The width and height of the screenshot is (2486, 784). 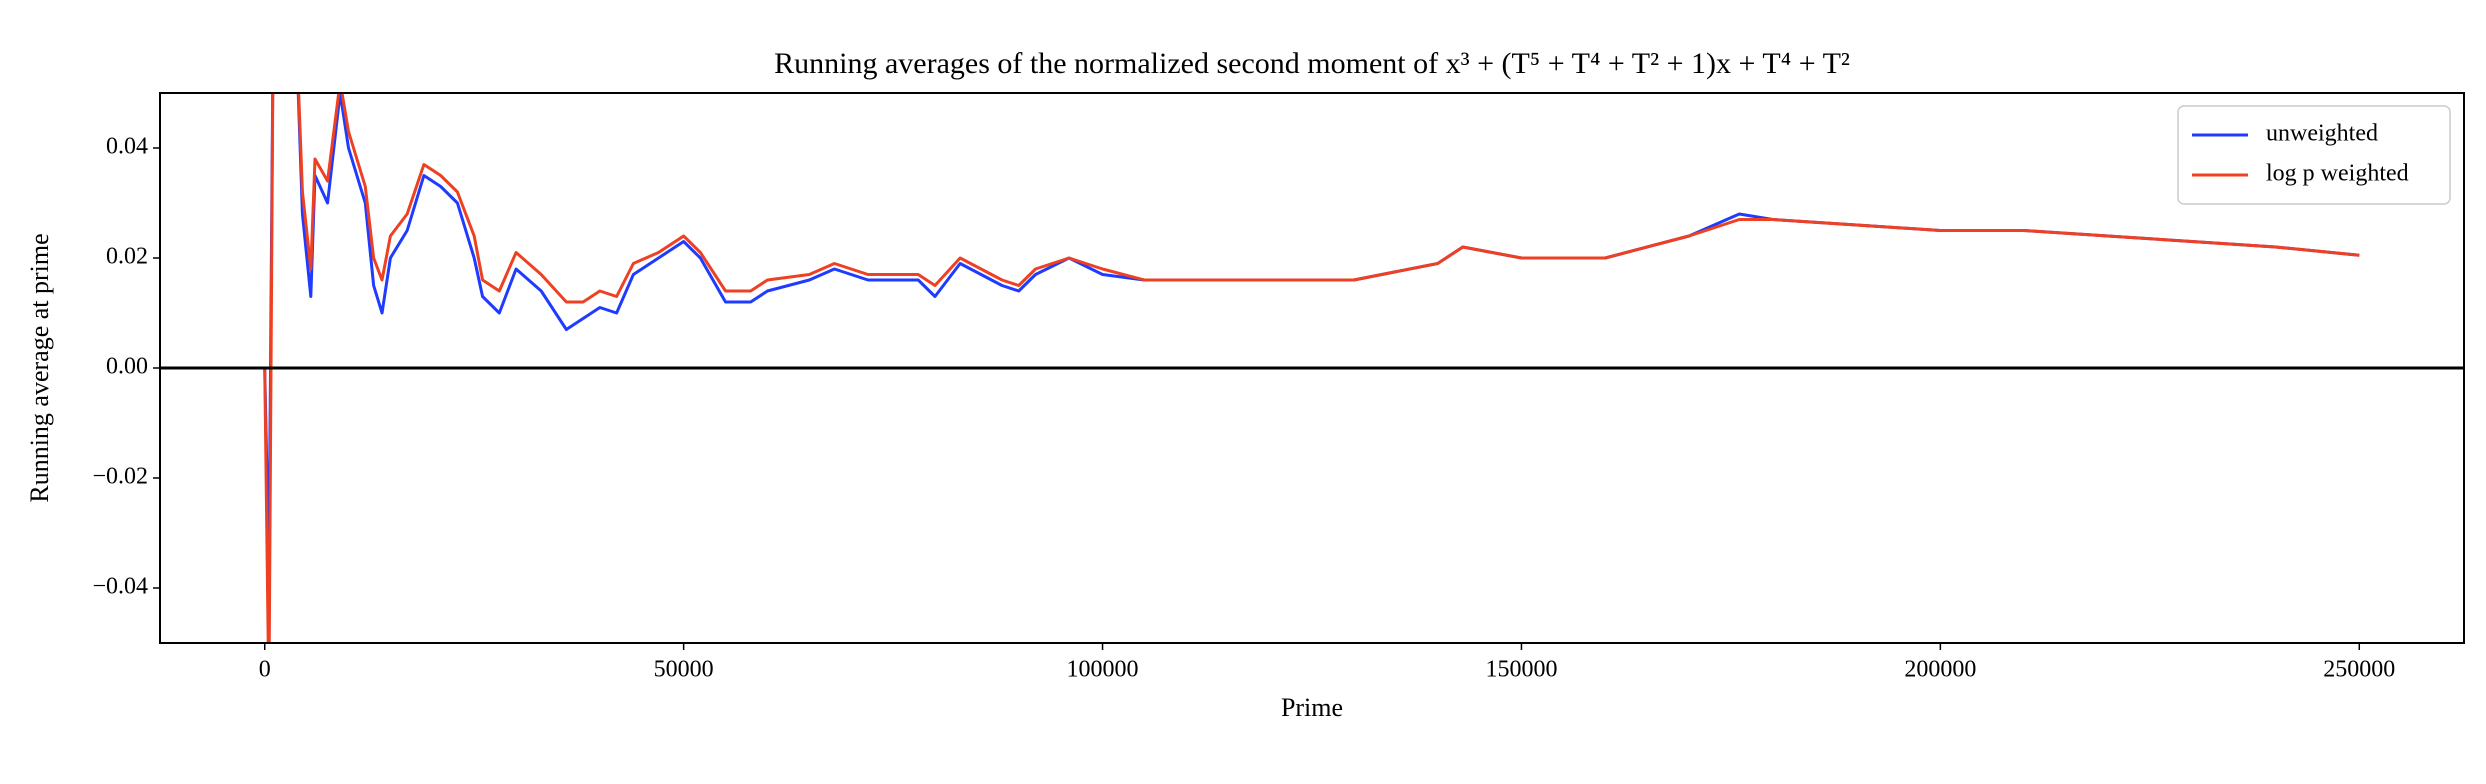 I want to click on x-tick-label: 100000, so click(x=1103, y=670).